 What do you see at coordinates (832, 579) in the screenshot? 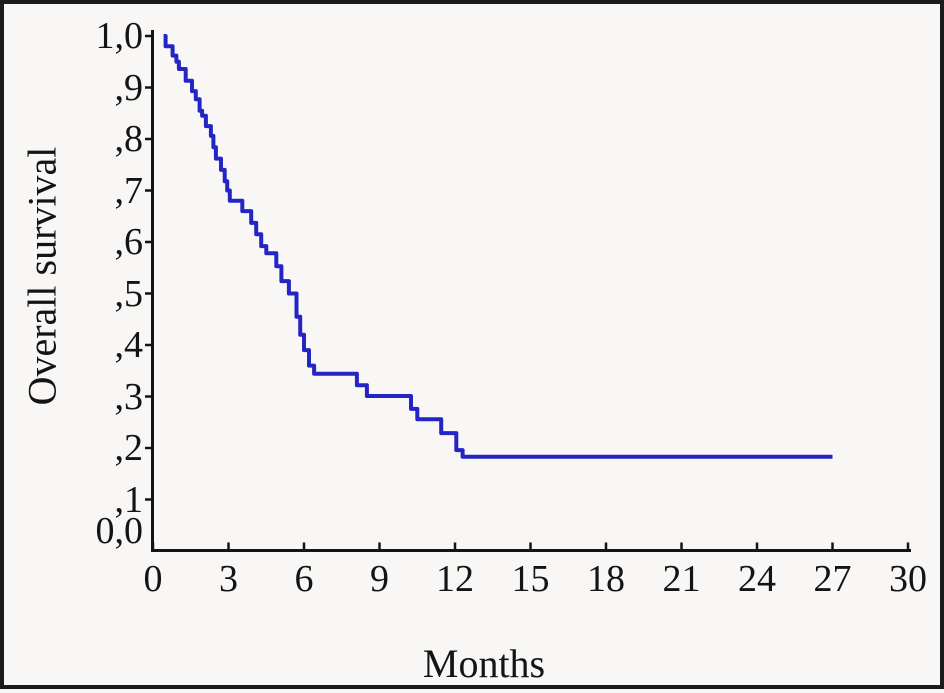
I see `x-tick-label: 27` at bounding box center [832, 579].